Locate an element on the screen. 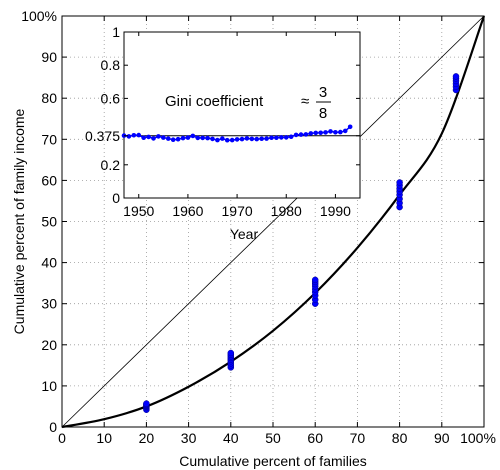  gini-fraction-denominator: 8 is located at coordinates (323, 113).